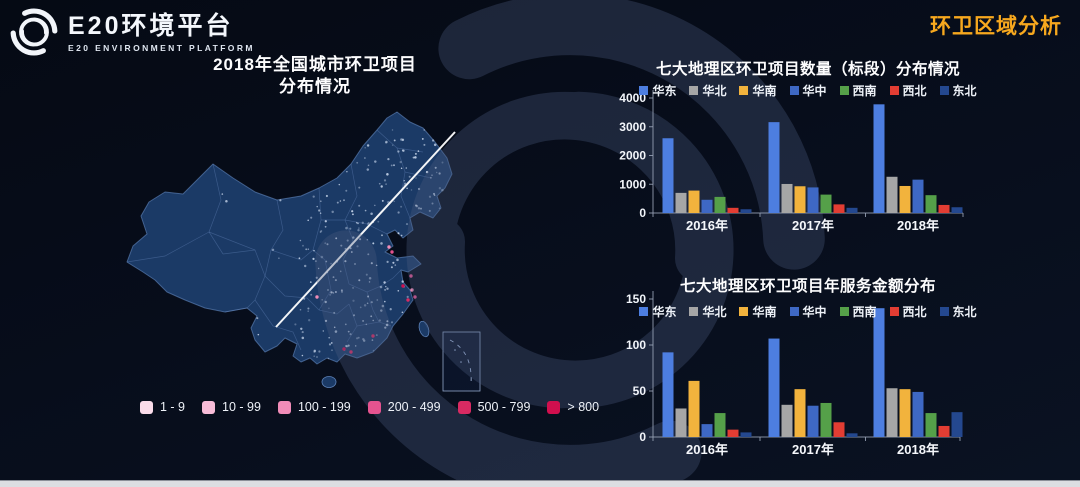 The width and height of the screenshot is (1080, 487). I want to click on service-amount-chart-legend: 华东 华北 华南 华中 西南 西北 东北, so click(808, 311).